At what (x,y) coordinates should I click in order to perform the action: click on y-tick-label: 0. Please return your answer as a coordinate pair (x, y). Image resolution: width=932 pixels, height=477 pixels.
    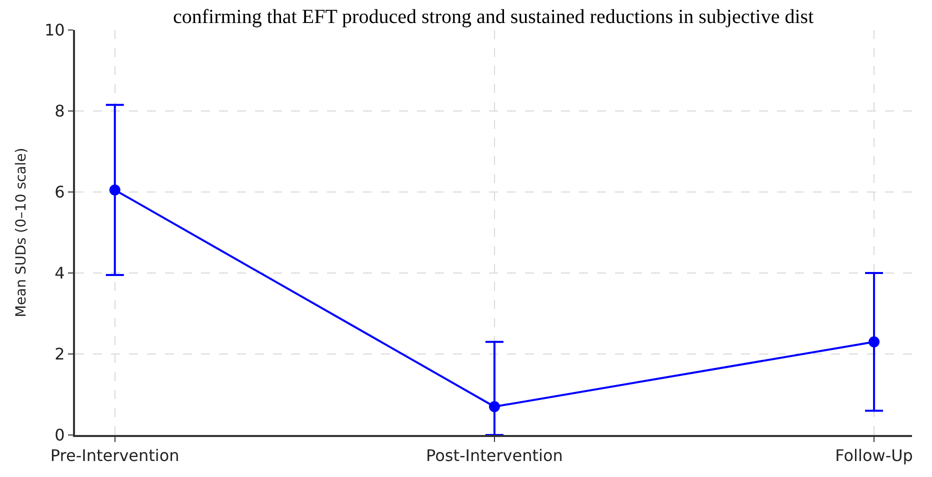
    Looking at the image, I should click on (59, 435).